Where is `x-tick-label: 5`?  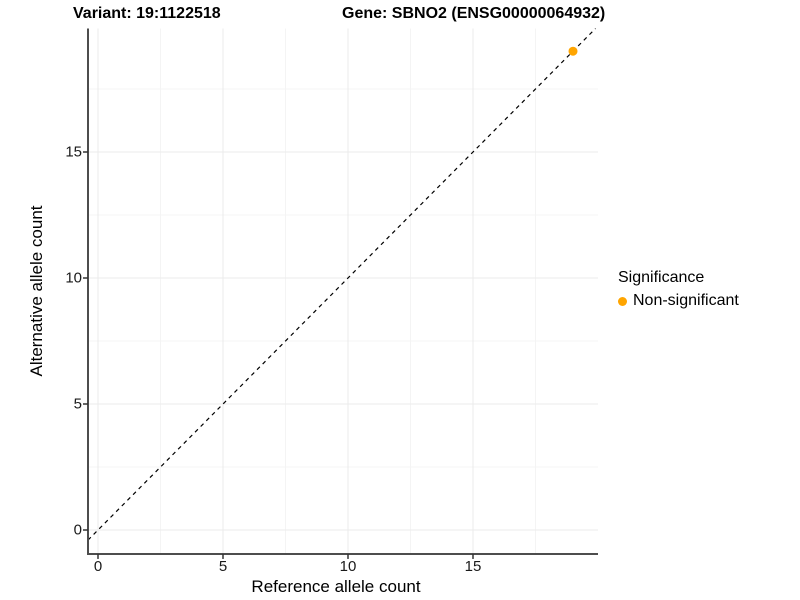
x-tick-label: 5 is located at coordinates (223, 566).